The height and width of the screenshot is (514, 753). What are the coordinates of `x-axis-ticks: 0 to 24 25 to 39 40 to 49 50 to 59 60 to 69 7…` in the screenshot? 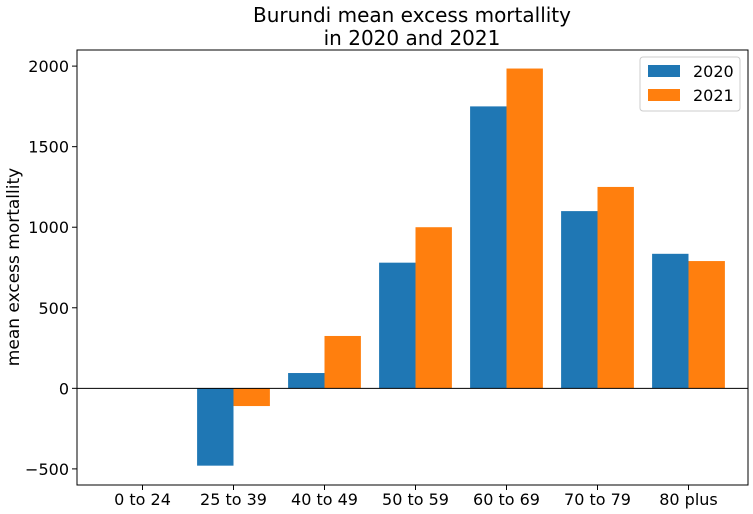 It's located at (416, 497).